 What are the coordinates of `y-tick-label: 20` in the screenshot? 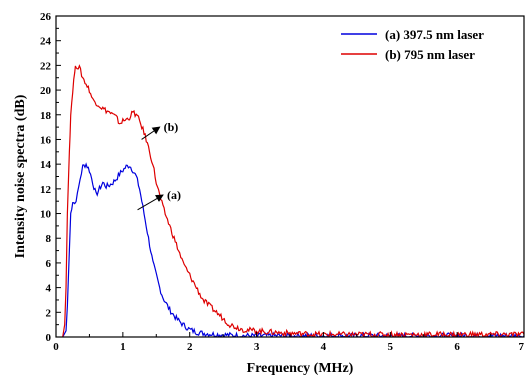 It's located at (46, 91).